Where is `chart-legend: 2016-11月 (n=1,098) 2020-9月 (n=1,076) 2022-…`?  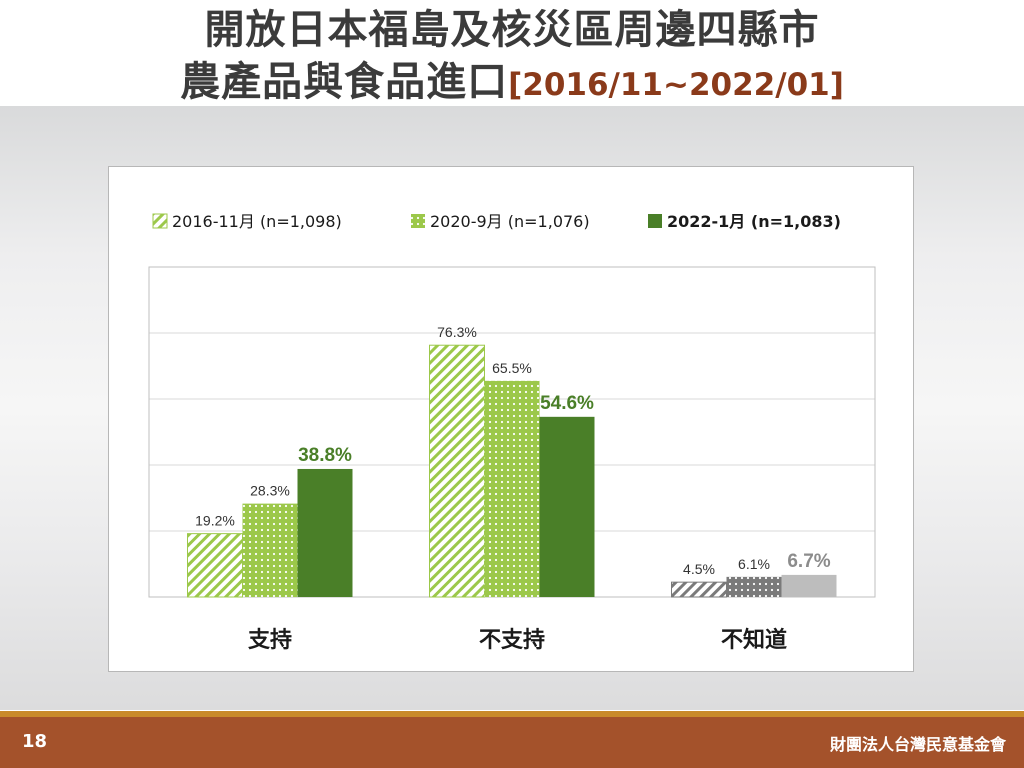
chart-legend: 2016-11月 (n=1,098) 2020-9月 (n=1,076) 2022-… is located at coordinates (496, 221).